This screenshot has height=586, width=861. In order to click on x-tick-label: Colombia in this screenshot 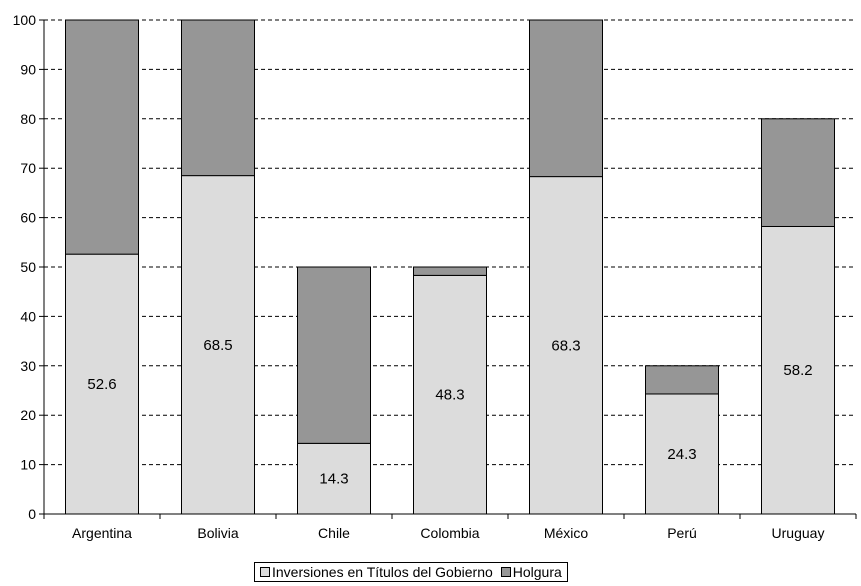, I will do `click(449, 533)`.